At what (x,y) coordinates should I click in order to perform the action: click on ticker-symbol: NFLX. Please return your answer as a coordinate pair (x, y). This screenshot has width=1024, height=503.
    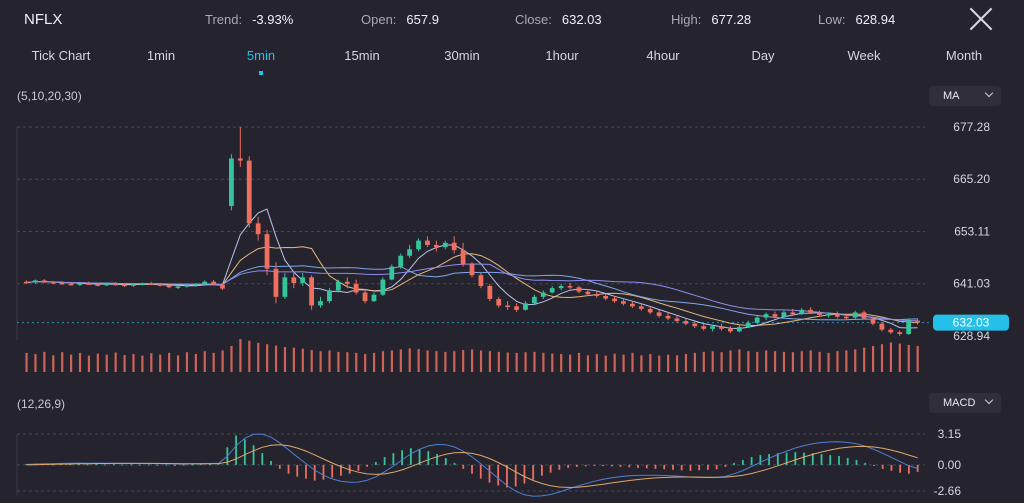
    Looking at the image, I should click on (43, 19).